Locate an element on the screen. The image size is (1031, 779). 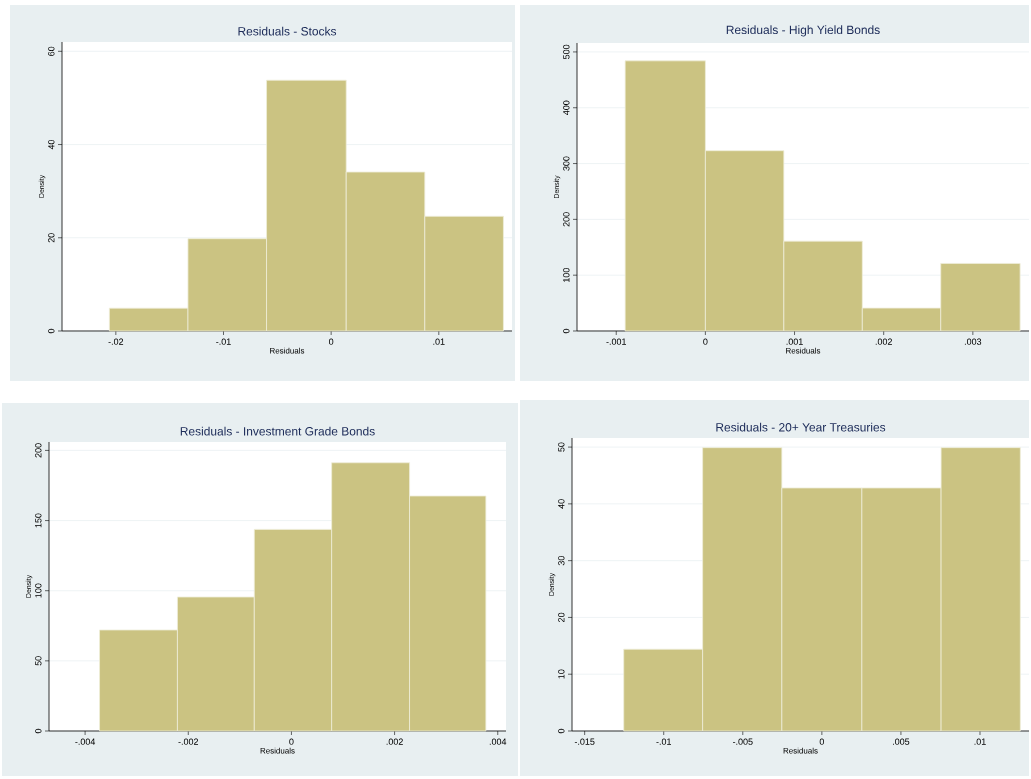
chart-title: Residuals - High Yield Bonds is located at coordinates (803, 31).